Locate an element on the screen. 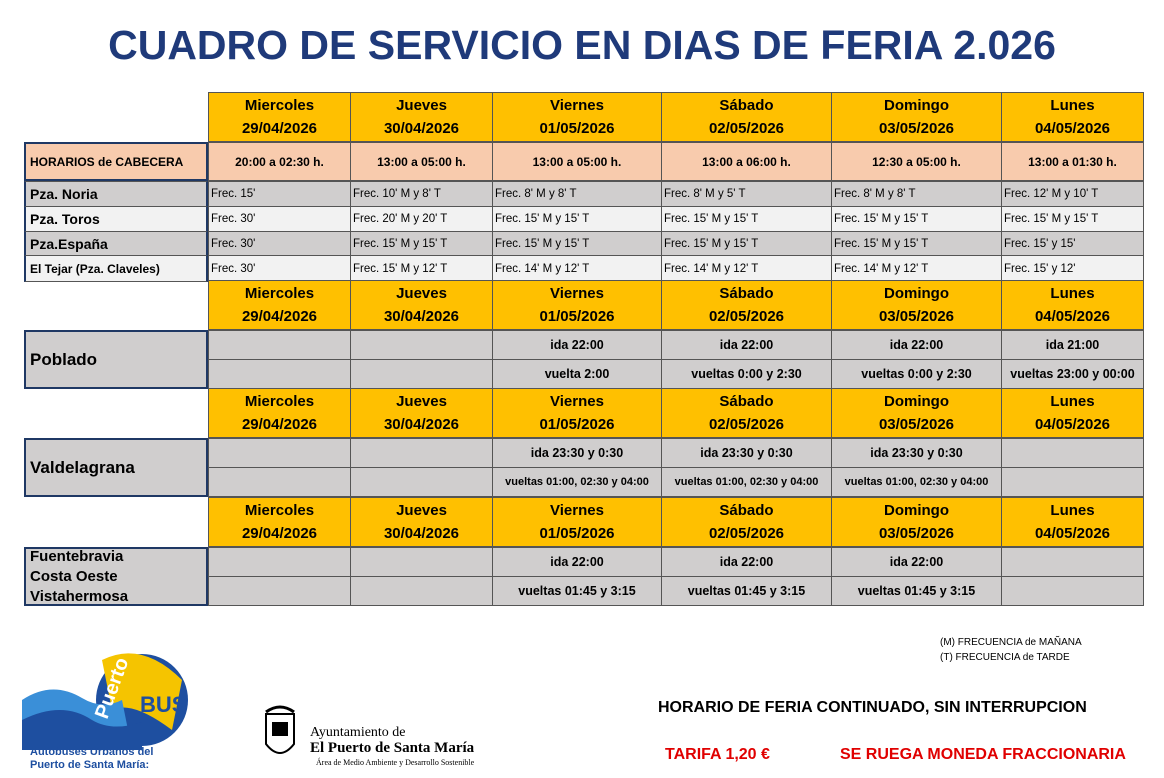 The image size is (1164, 778). tarifa: TARIFA 1,20 € is located at coordinates (717, 754).